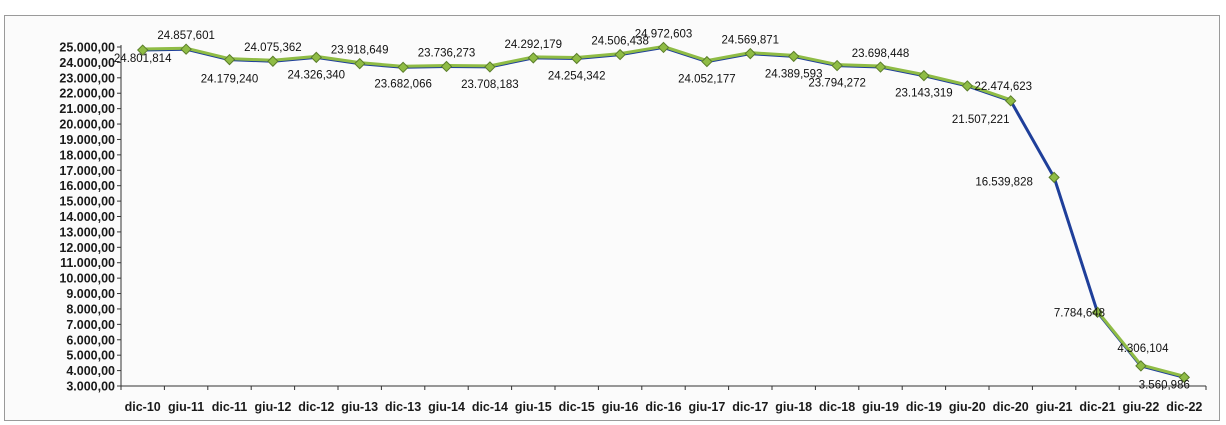 Image resolution: width=1226 pixels, height=425 pixels. What do you see at coordinates (186, 407) in the screenshot?
I see `x-tick-label: giu-11` at bounding box center [186, 407].